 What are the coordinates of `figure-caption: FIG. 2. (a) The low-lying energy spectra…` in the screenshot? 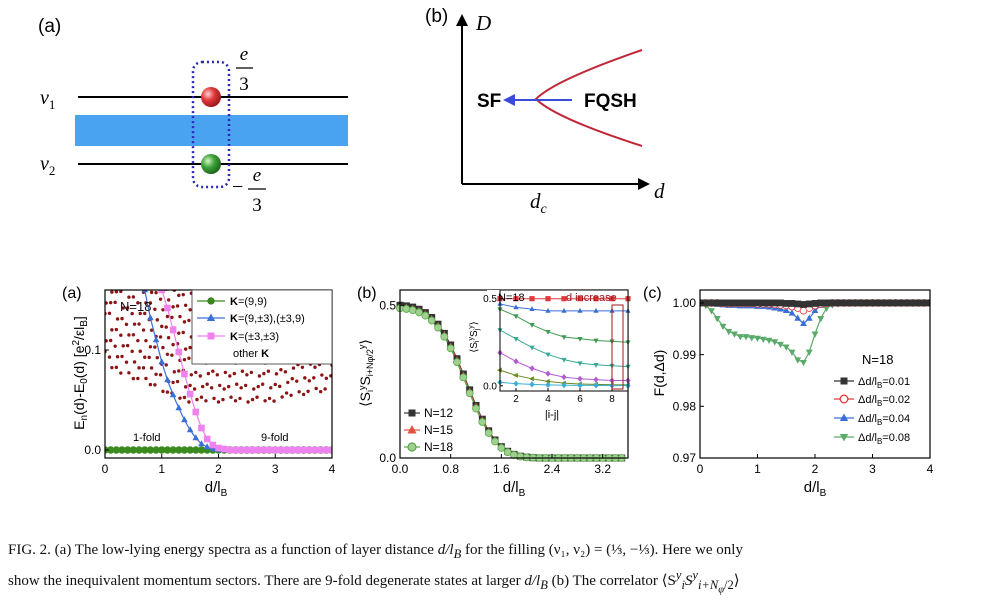 It's located at (500, 570).